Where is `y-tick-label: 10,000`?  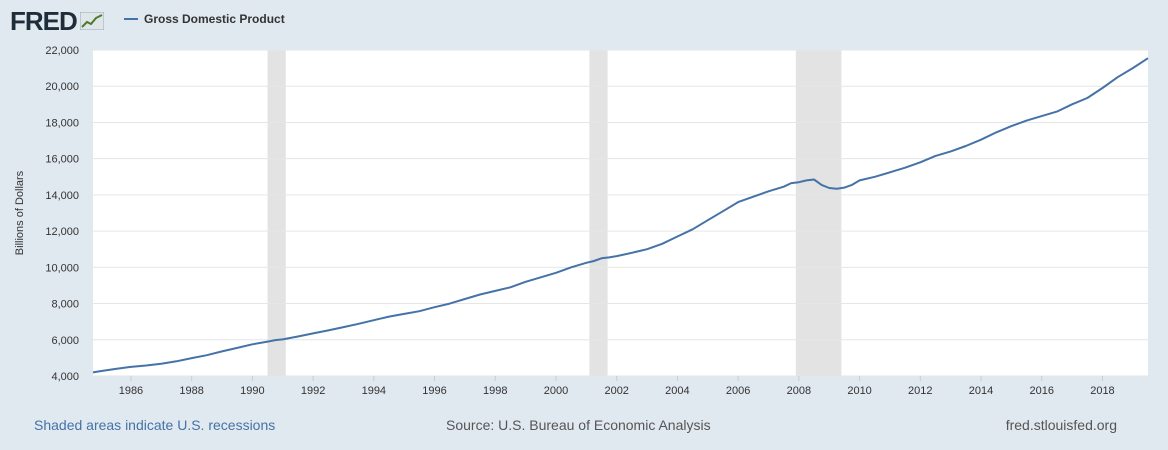
y-tick-label: 10,000 is located at coordinates (62, 268).